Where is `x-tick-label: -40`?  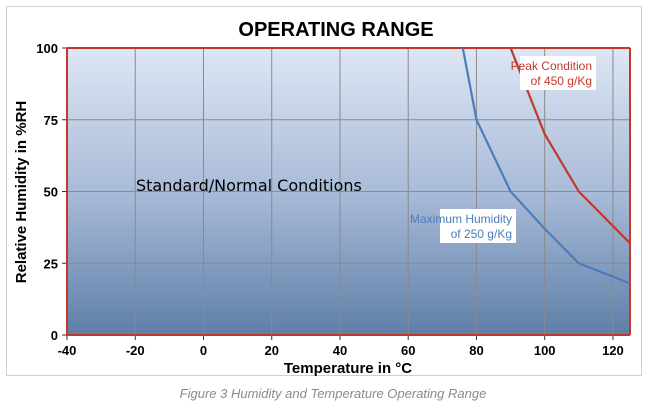
x-tick-label: -40 is located at coordinates (67, 350).